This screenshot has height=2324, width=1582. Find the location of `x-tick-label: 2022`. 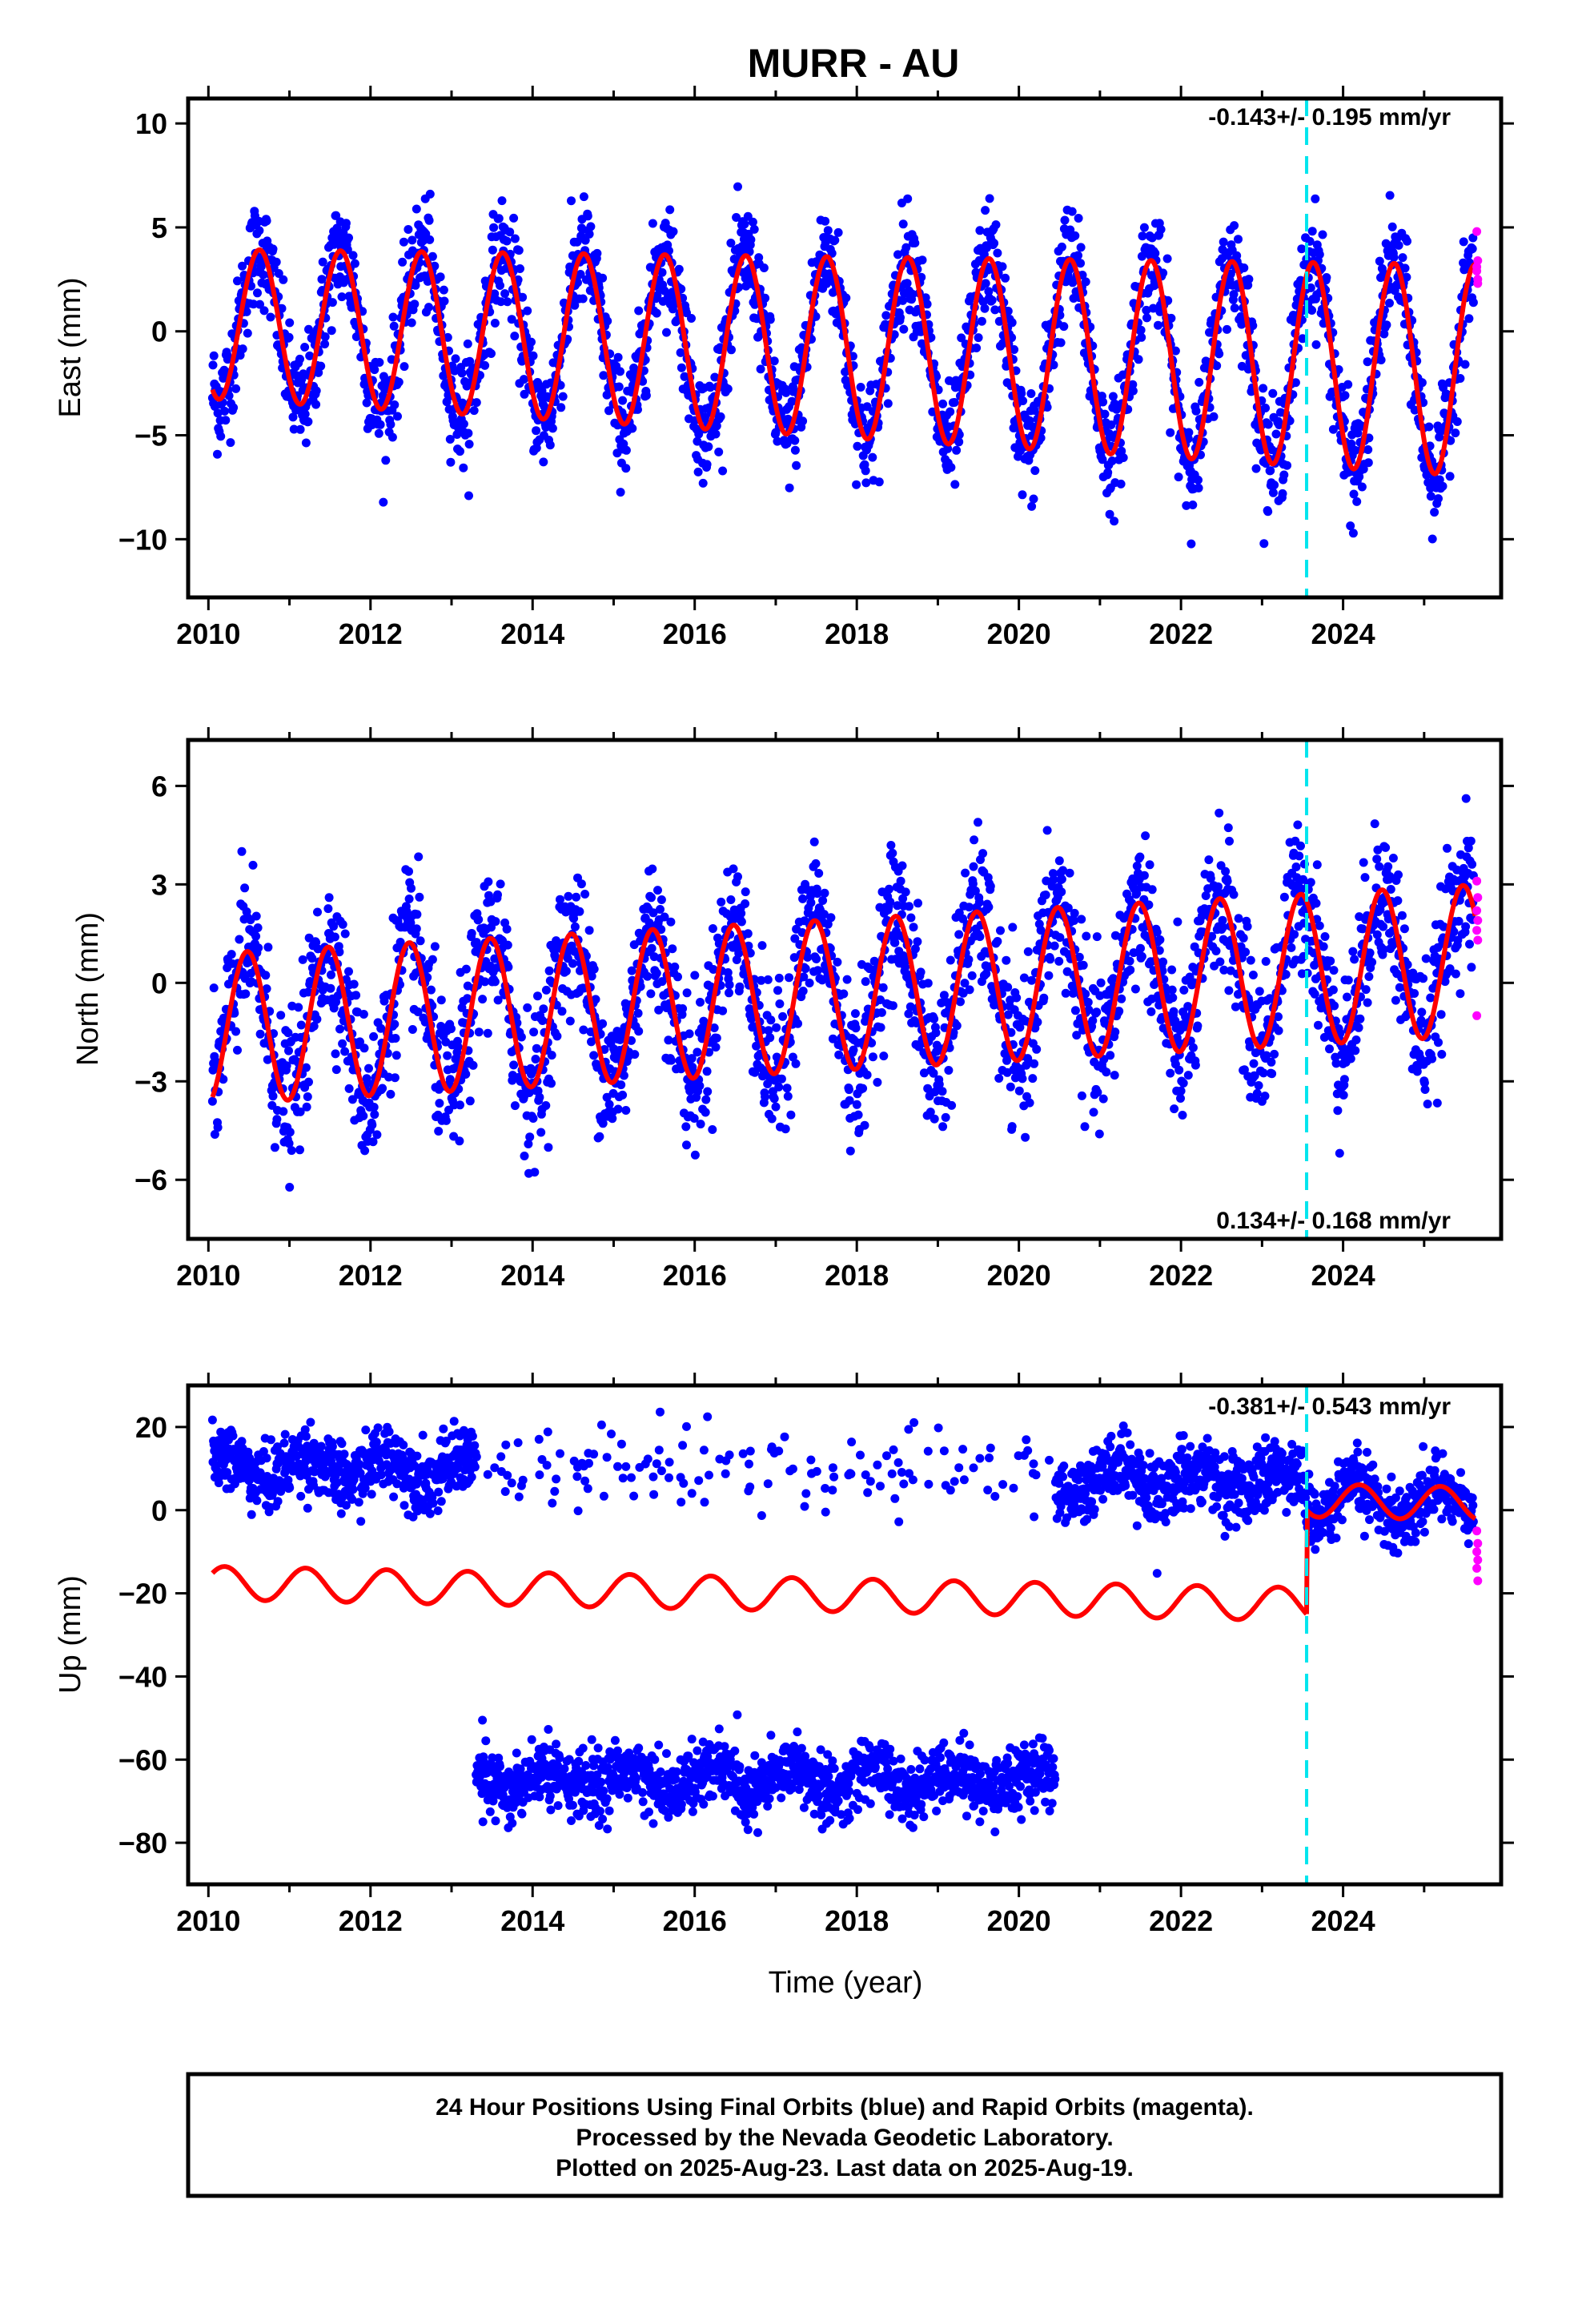

x-tick-label: 2022 is located at coordinates (1181, 633).